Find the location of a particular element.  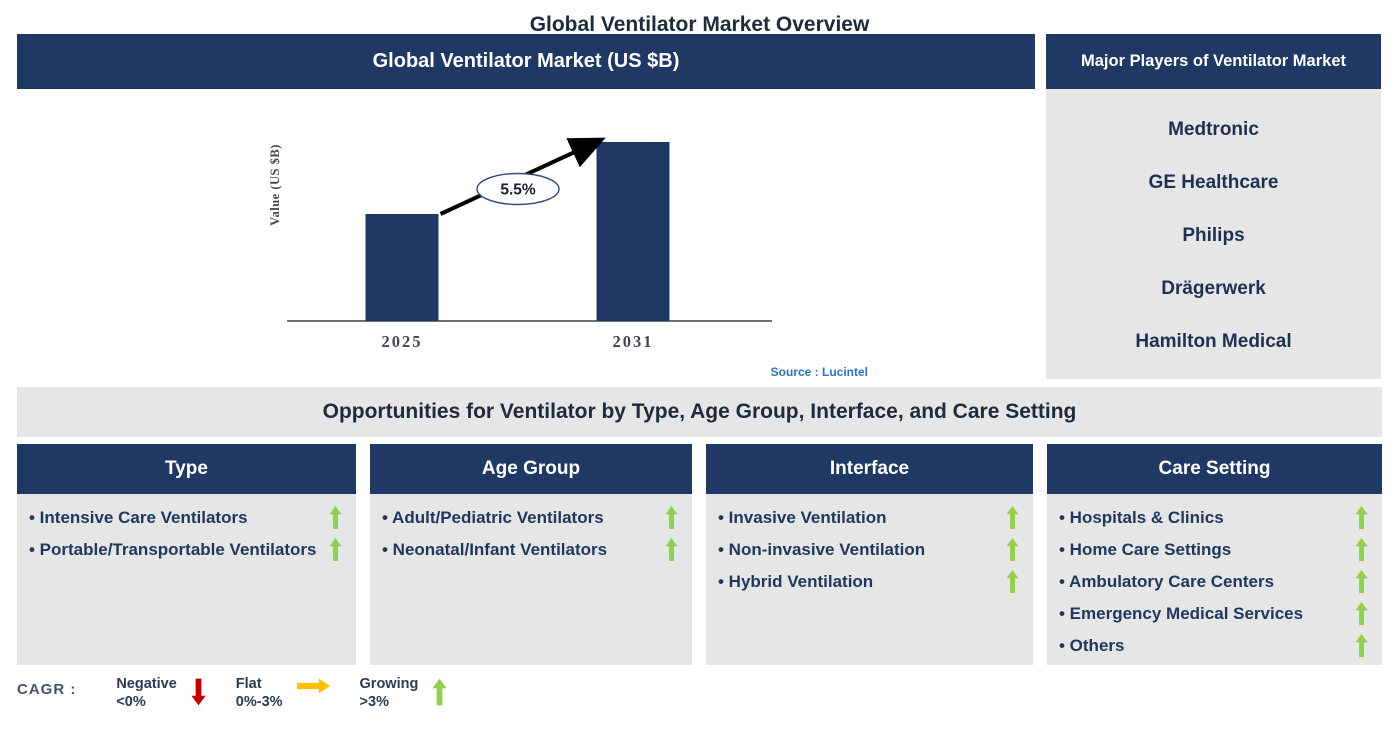

bar-2031 is located at coordinates (633, 231).